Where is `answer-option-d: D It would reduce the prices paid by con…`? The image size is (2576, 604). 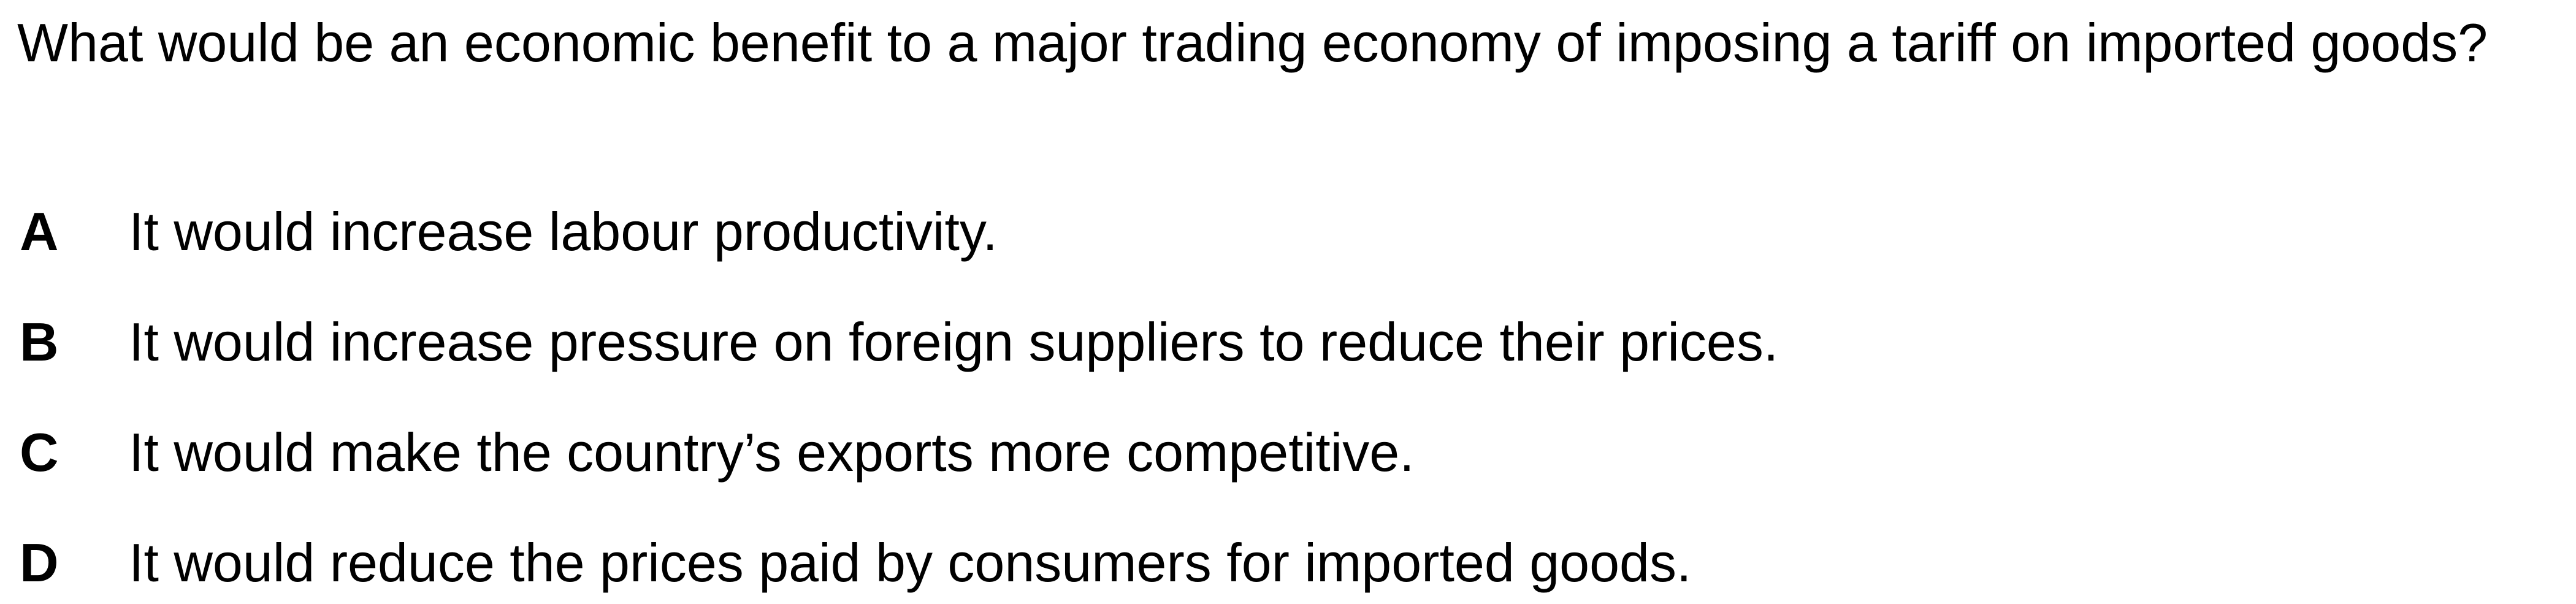
answer-option-d: D It would reduce the prices paid by con… is located at coordinates (1288, 563).